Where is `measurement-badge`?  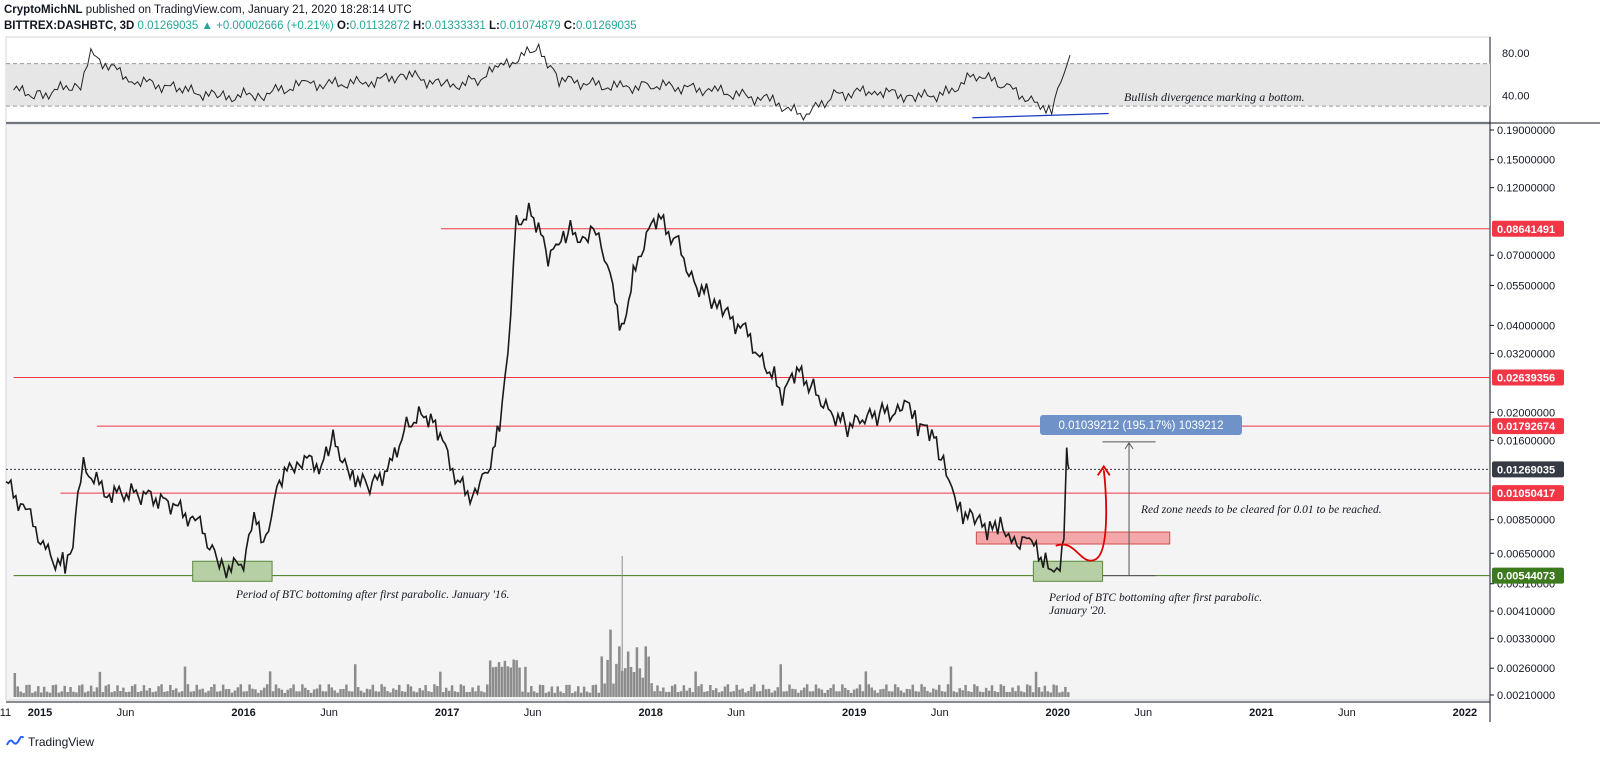
measurement-badge is located at coordinates (1141, 425).